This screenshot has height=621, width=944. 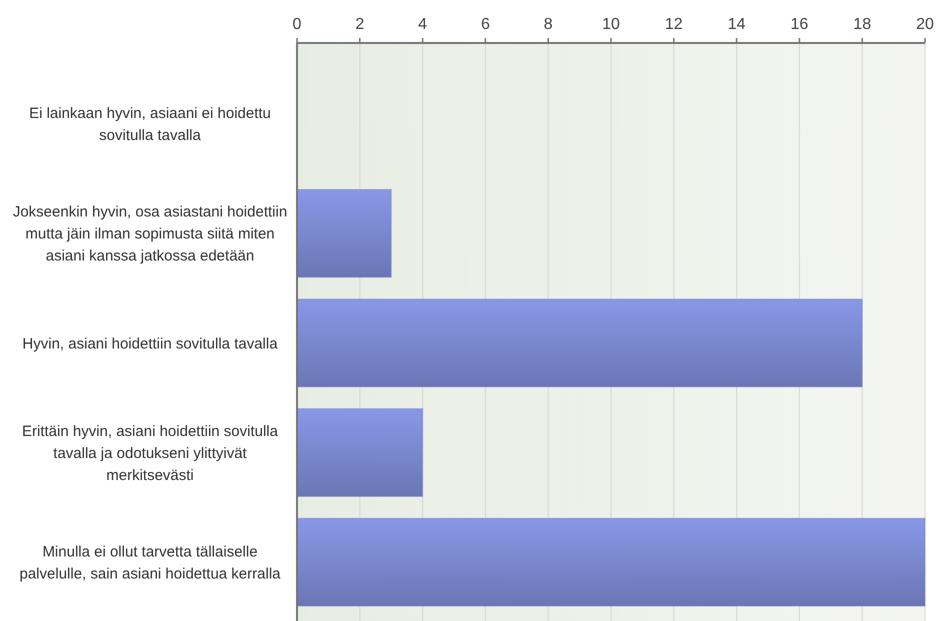 I want to click on x-tick-label: 2, so click(x=359, y=24).